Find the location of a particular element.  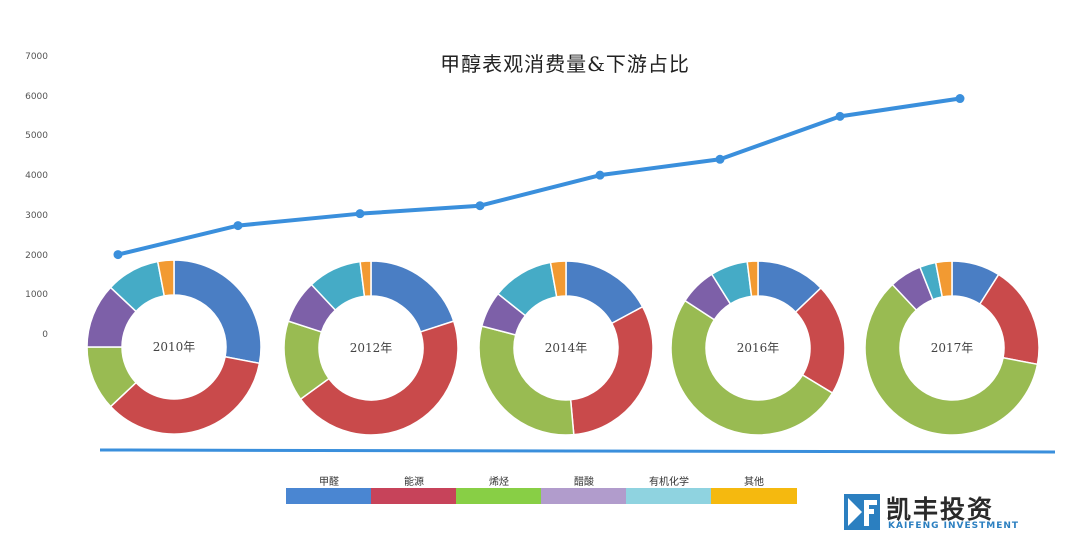

legend-item: 能源 is located at coordinates (414, 489).